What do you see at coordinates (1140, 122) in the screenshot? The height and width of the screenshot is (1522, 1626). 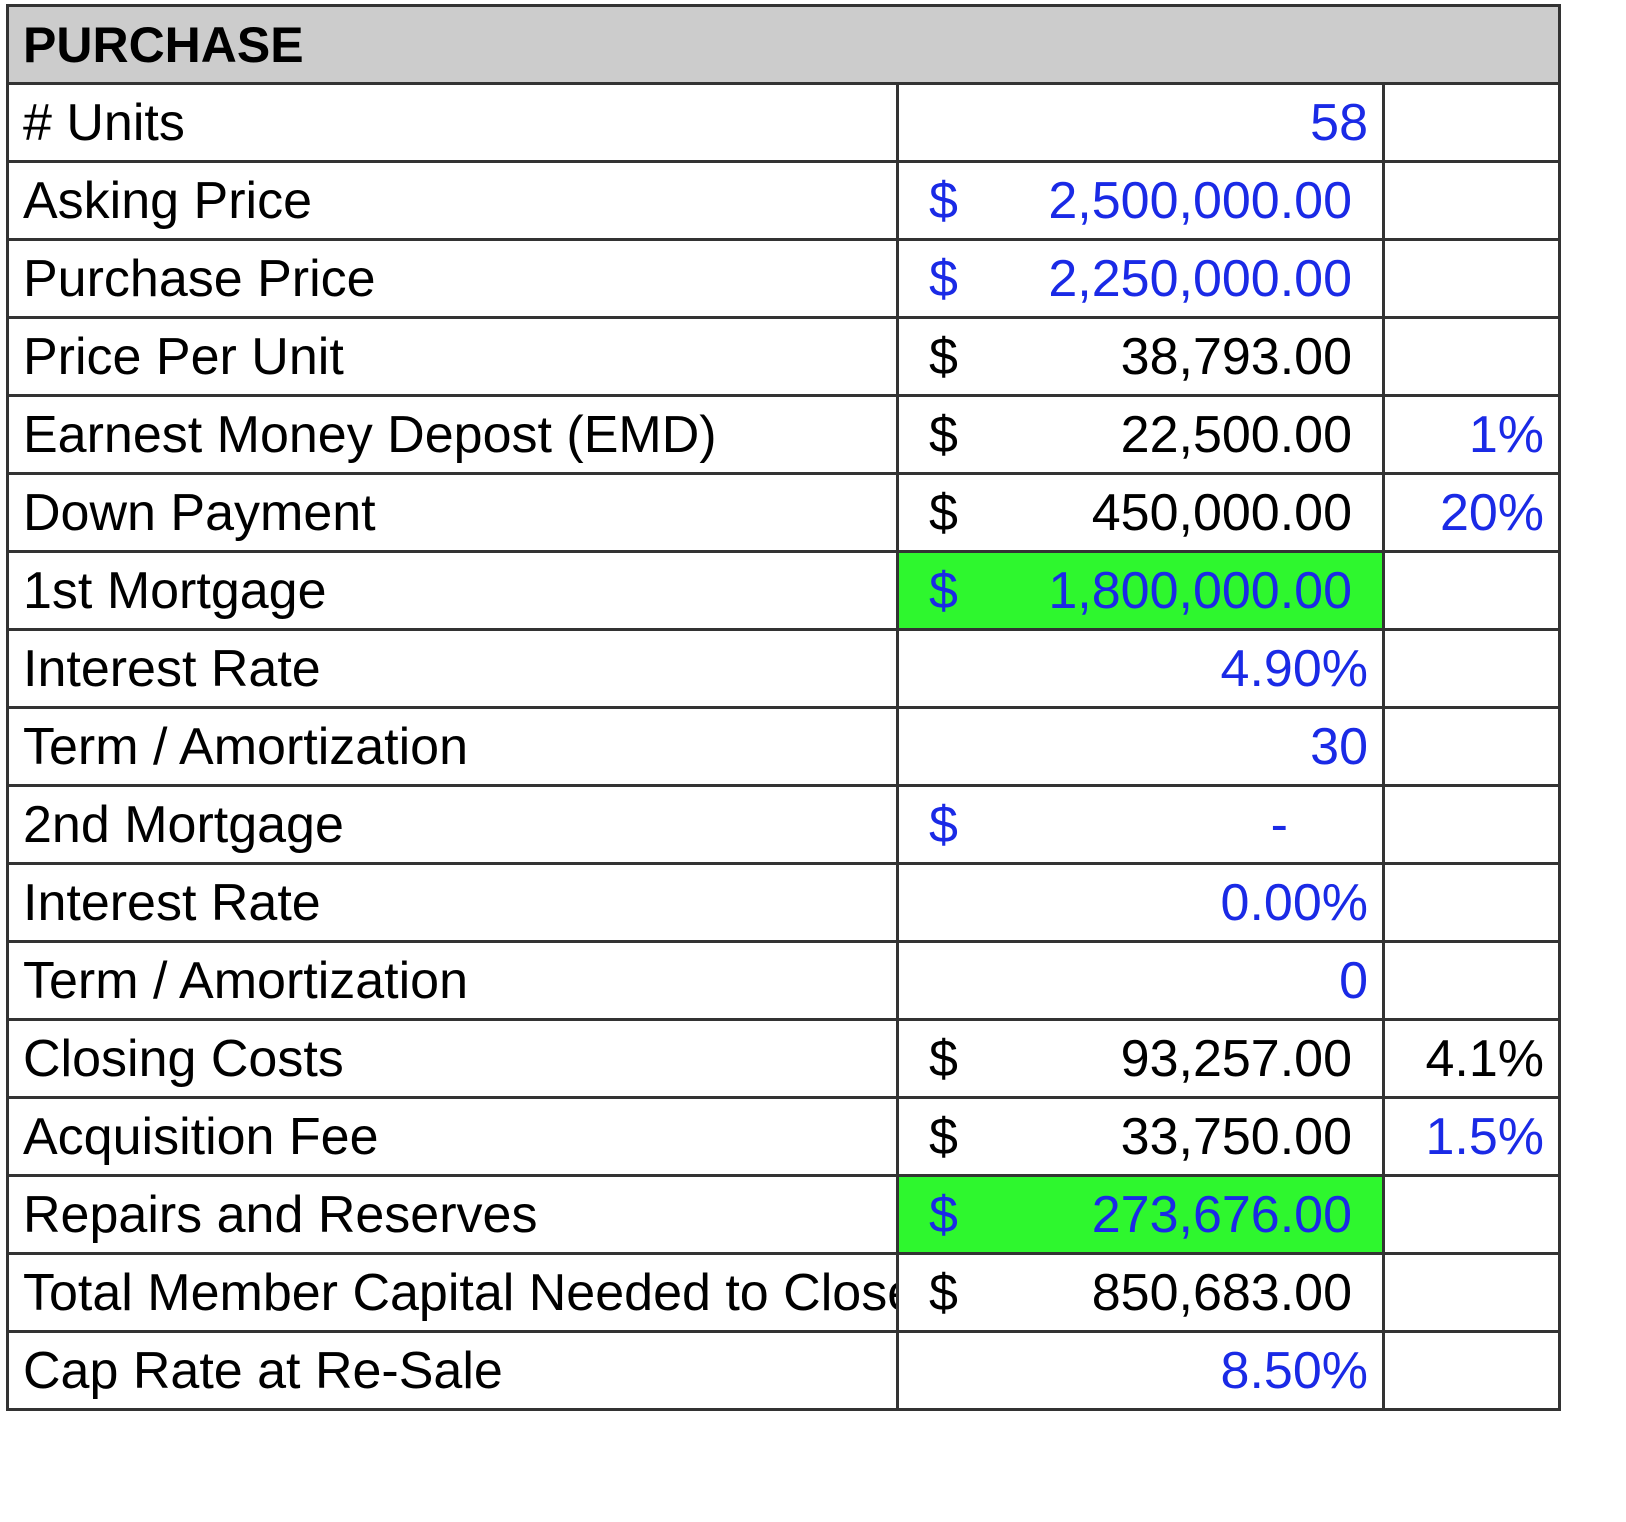 I see `value-cell: 58` at bounding box center [1140, 122].